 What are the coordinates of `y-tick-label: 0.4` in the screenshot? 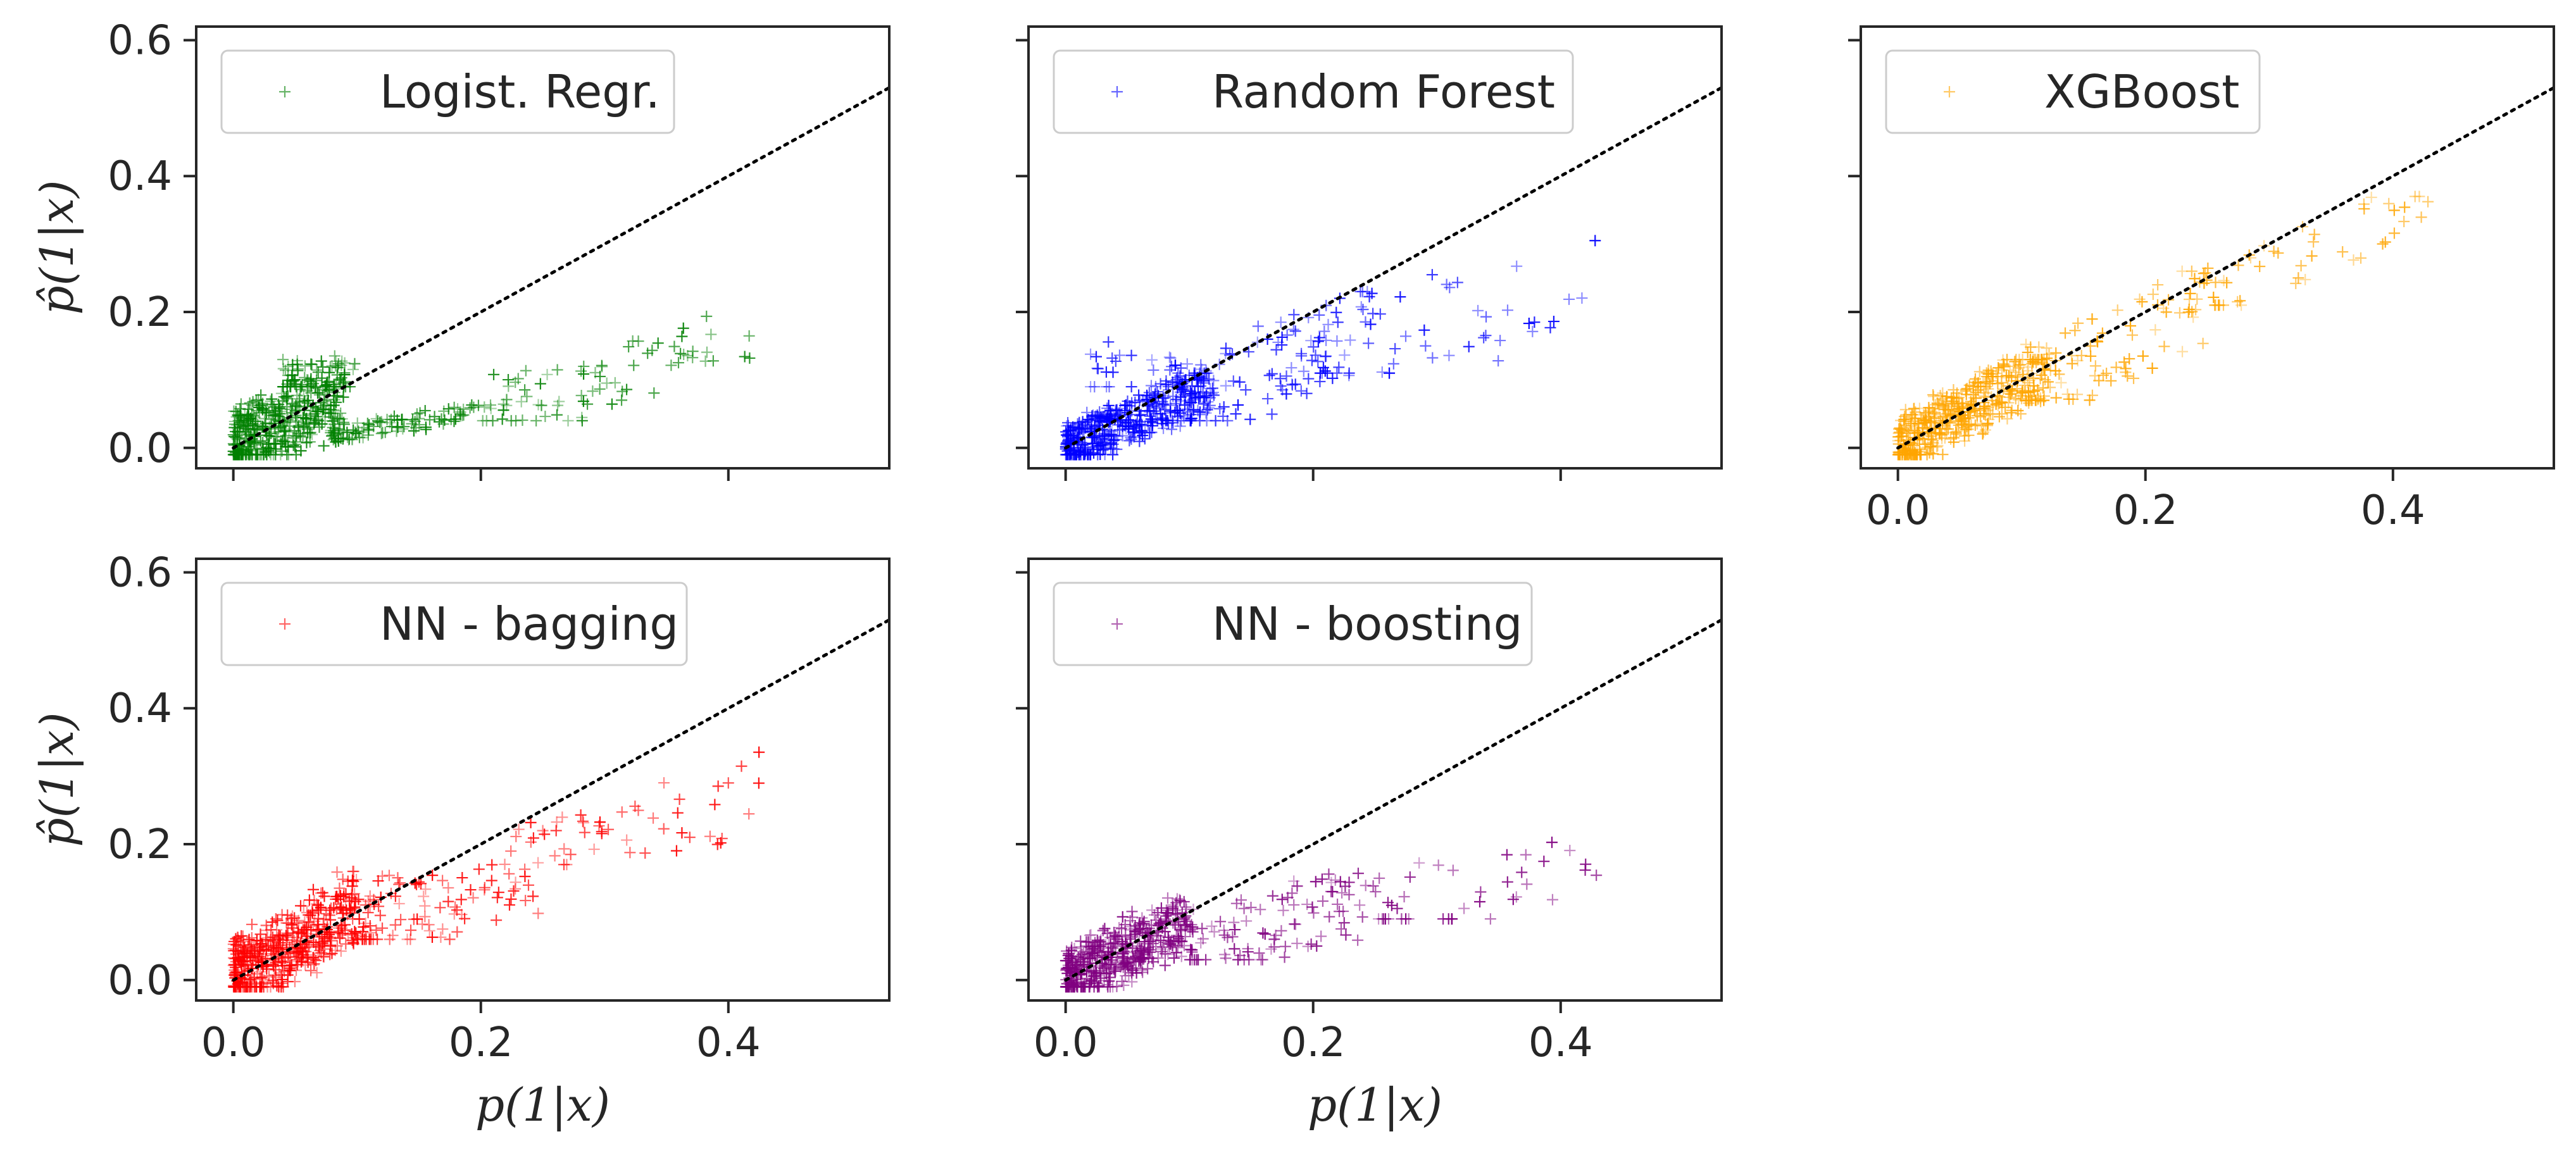 It's located at (140, 708).